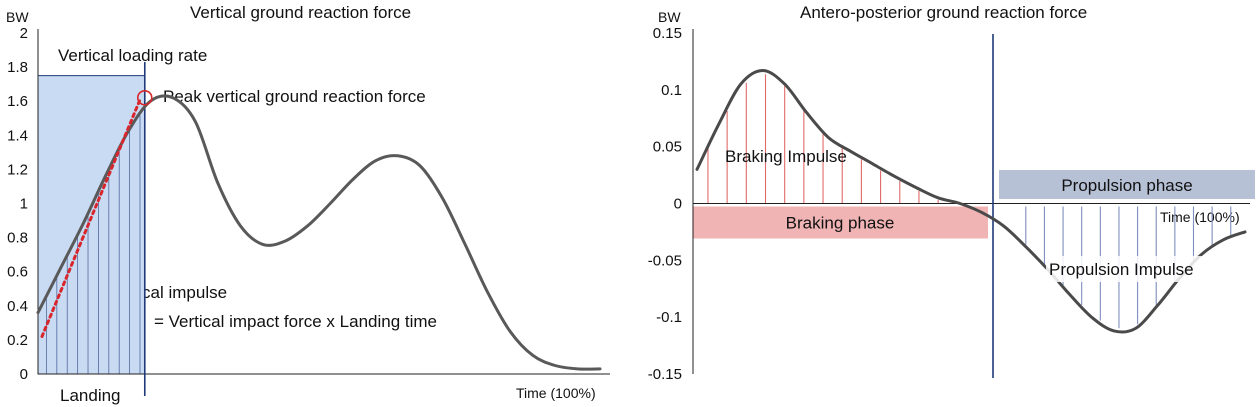  What do you see at coordinates (786, 156) in the screenshot?
I see `braking-impulse-label: Braking Impulse` at bounding box center [786, 156].